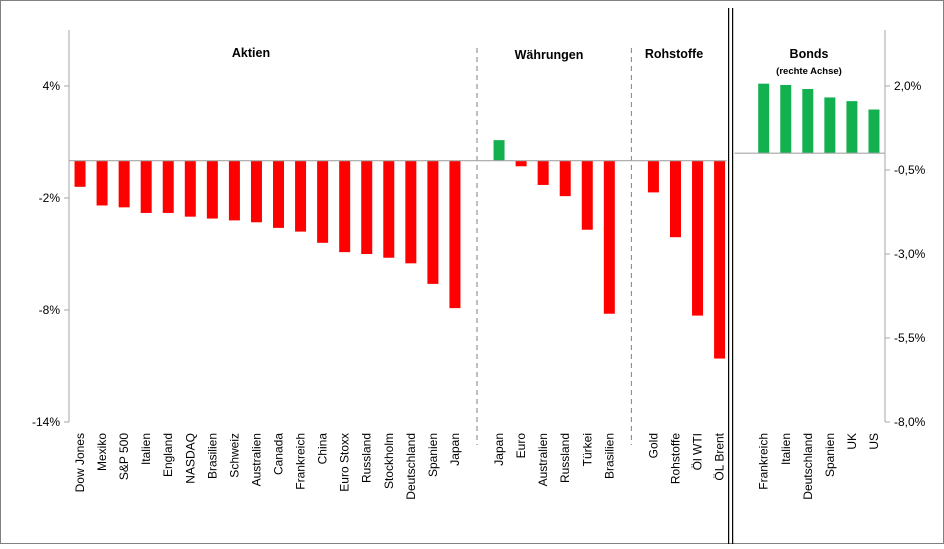 The image size is (944, 549). Describe the element at coordinates (168, 455) in the screenshot. I see `category-label: England` at that location.